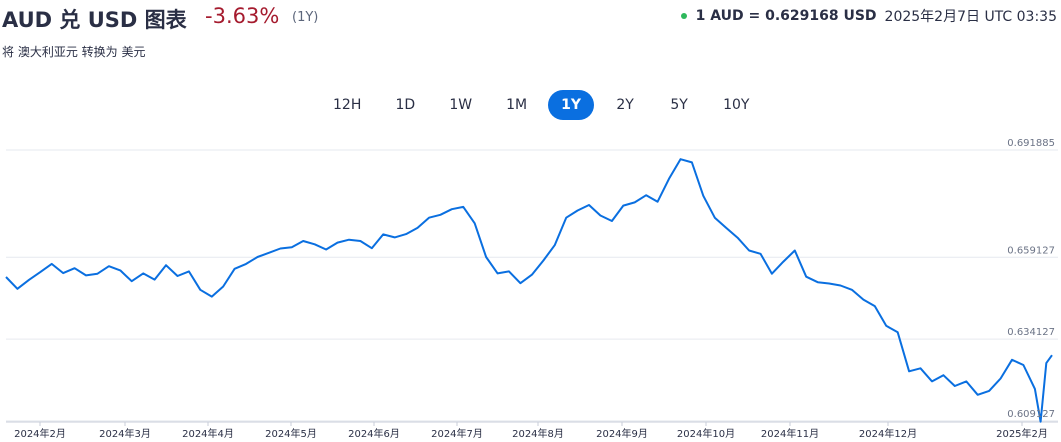 This screenshot has width=1061, height=442. What do you see at coordinates (1031, 143) in the screenshot?
I see `y-tick-label: 0.691885` at bounding box center [1031, 143].